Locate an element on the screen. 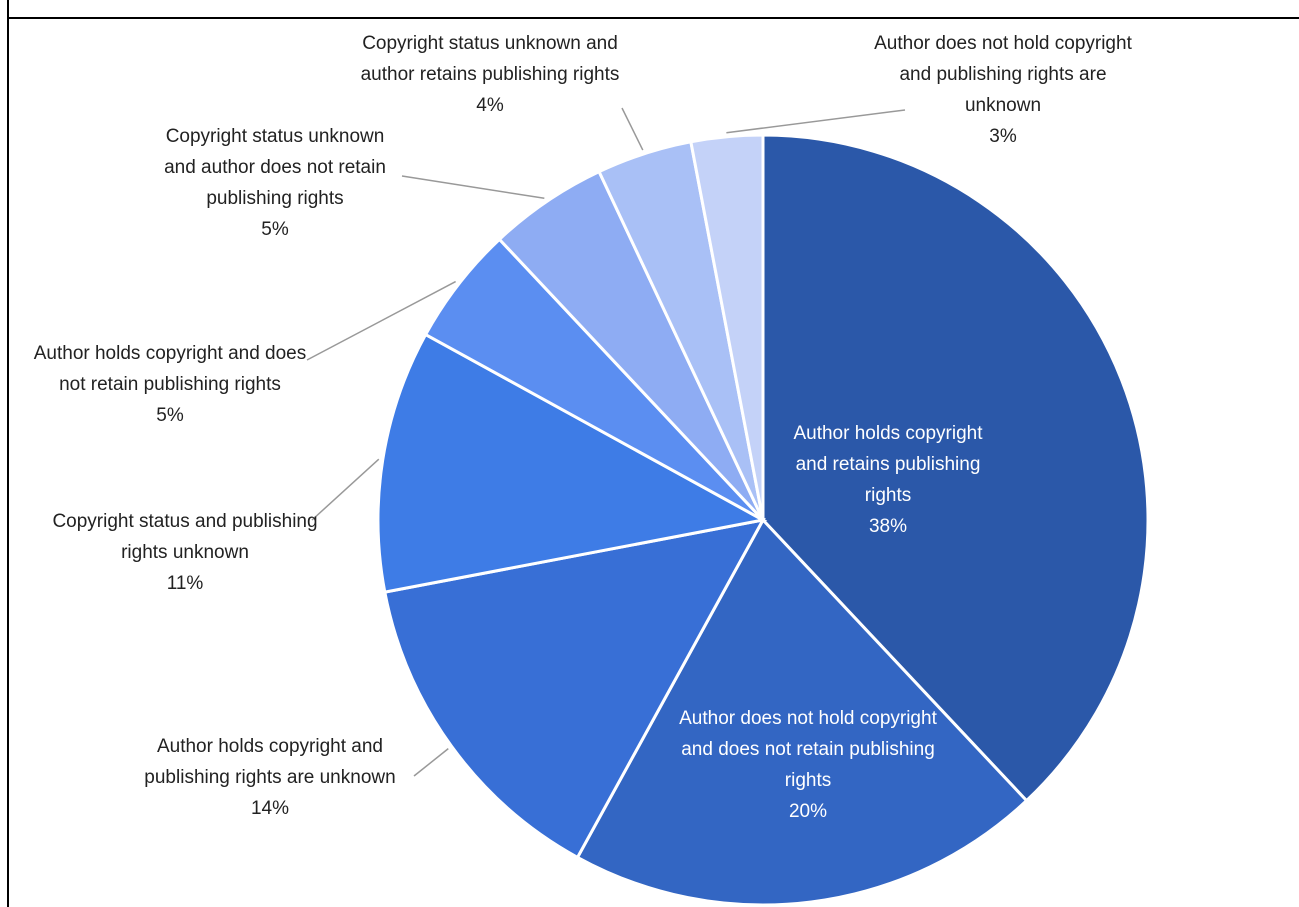 The width and height of the screenshot is (1299, 907). percent-label: 4% is located at coordinates (490, 105).